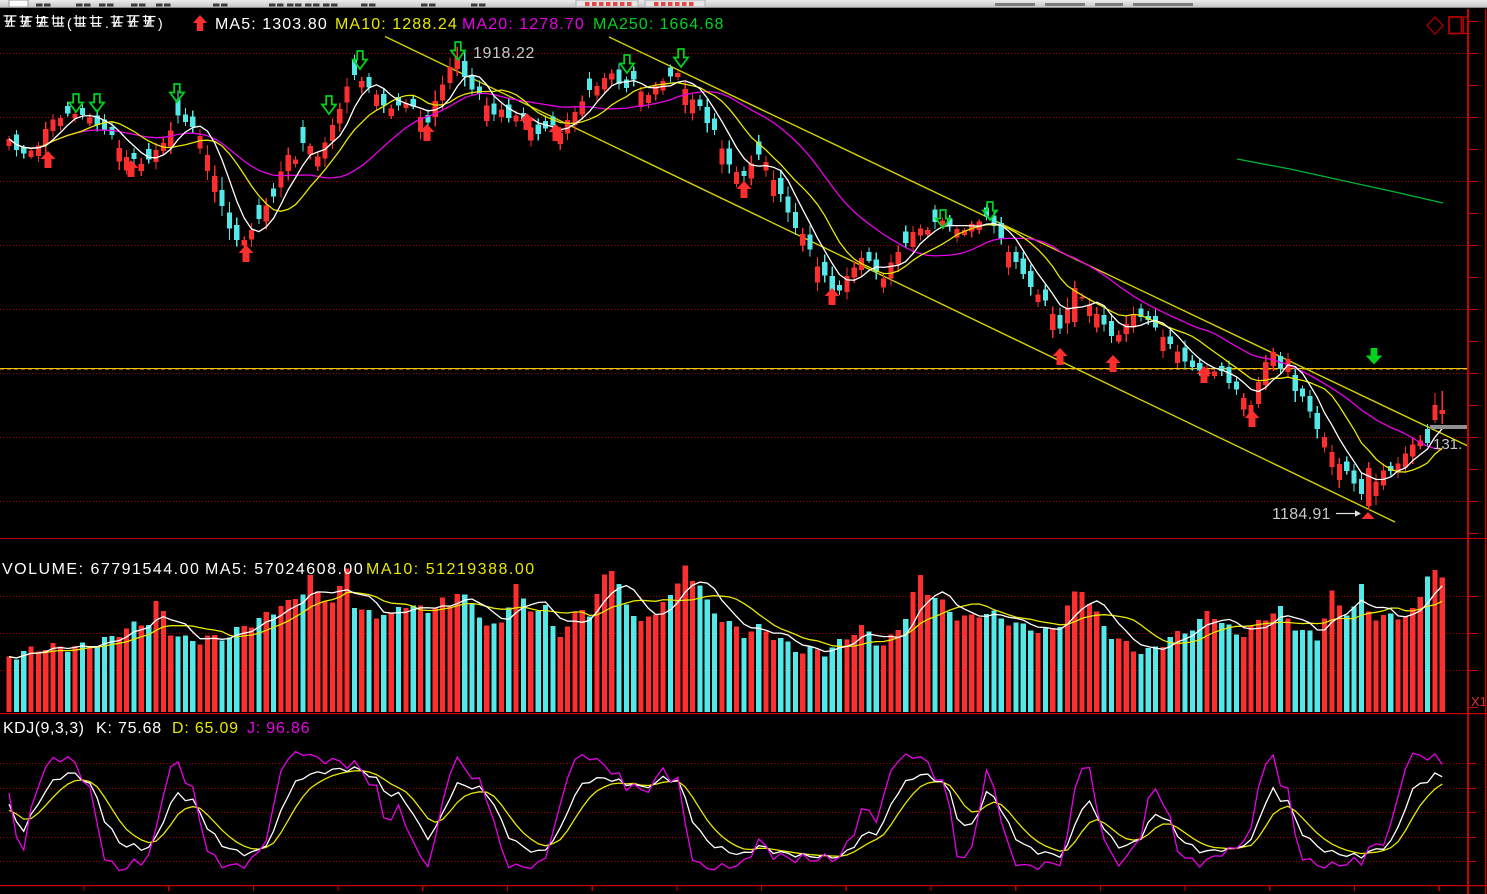  Describe the element at coordinates (101, 569) in the screenshot. I see `svg-text: VOLUME: 67791544.00` at that location.